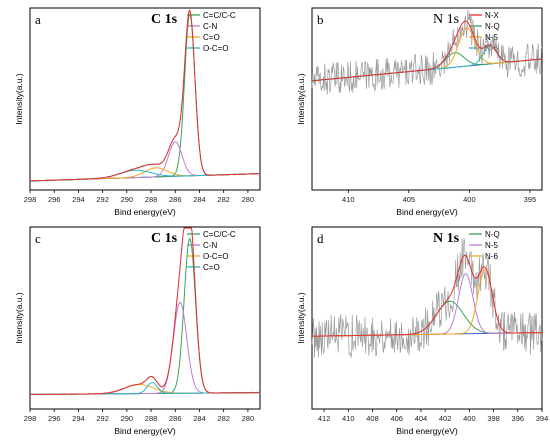  Describe the element at coordinates (127, 418) in the screenshot. I see `x-tick-label-c-4: 290` at that location.